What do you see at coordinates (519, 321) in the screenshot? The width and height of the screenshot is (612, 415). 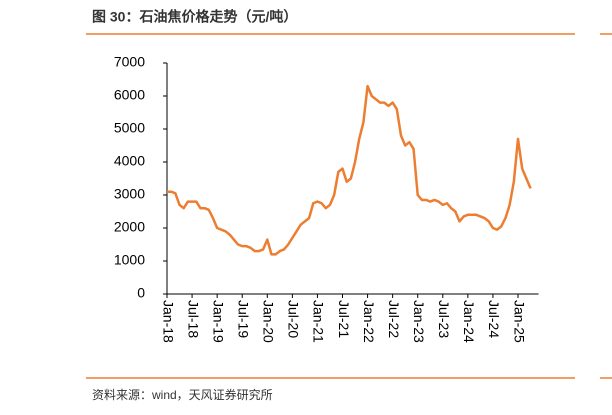 I see `x-tick-label: Jan-25` at bounding box center [519, 321].